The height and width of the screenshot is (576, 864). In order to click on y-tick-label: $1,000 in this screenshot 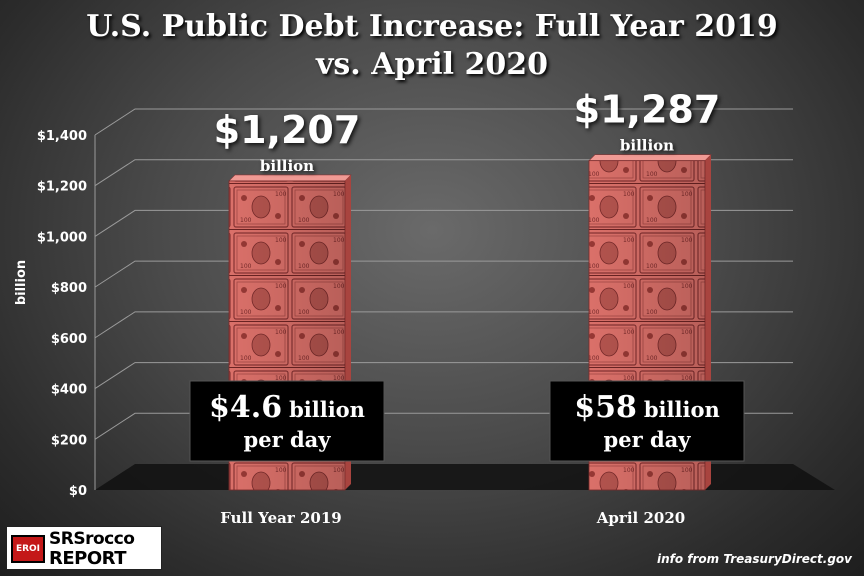, I will do `click(62, 237)`.